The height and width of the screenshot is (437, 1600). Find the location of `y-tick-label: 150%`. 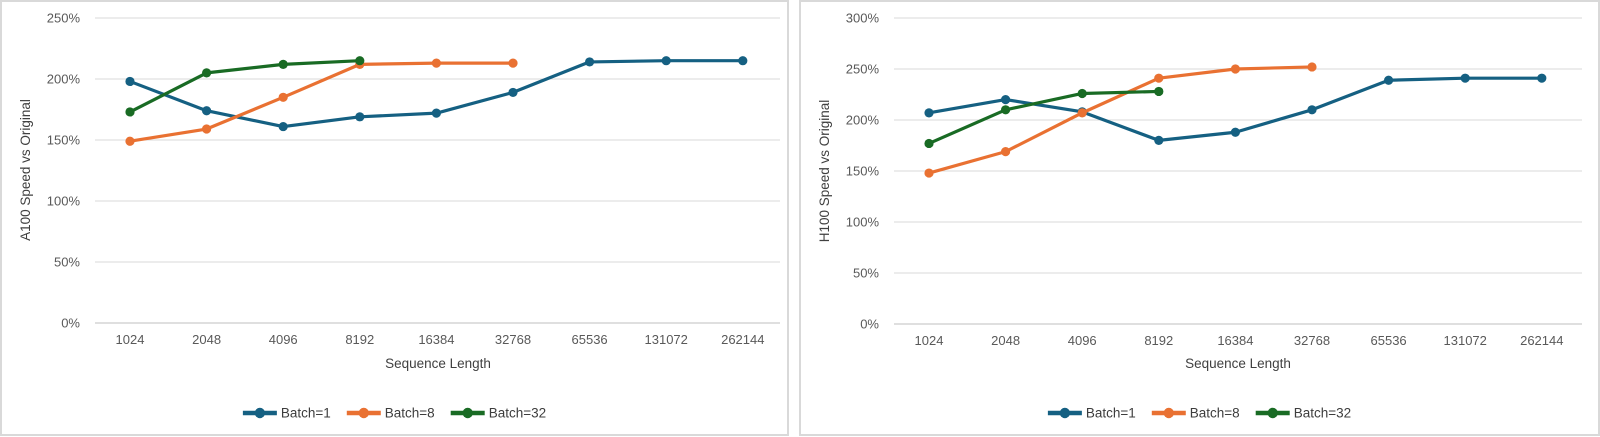

y-tick-label: 150% is located at coordinates (863, 171).